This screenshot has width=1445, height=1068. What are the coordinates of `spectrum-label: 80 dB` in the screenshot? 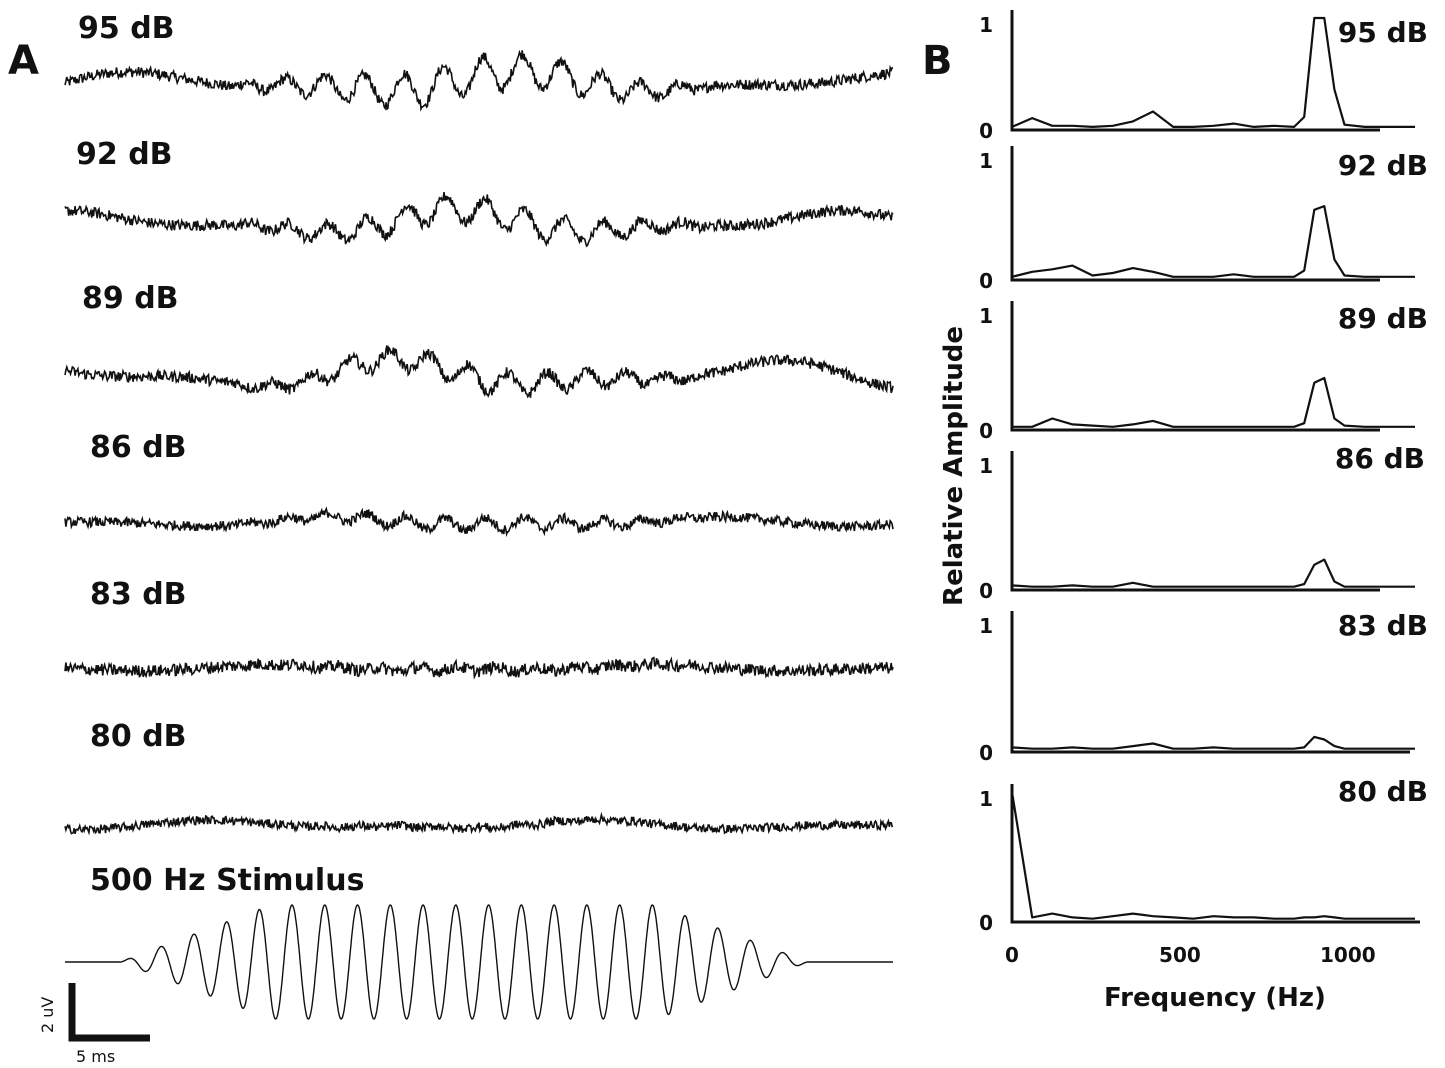 It's located at (1383, 791).